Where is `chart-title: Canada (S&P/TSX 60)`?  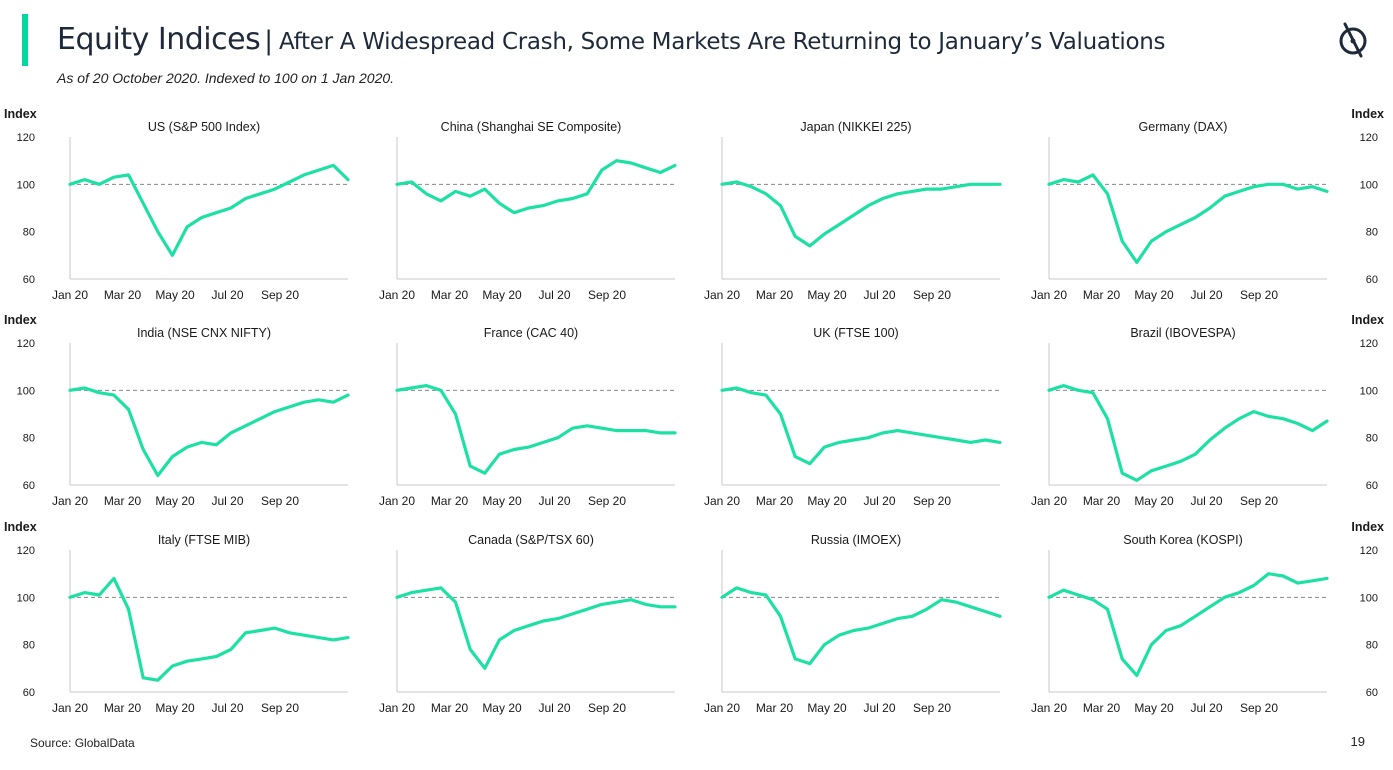
chart-title: Canada (S&P/TSX 60) is located at coordinates (531, 540).